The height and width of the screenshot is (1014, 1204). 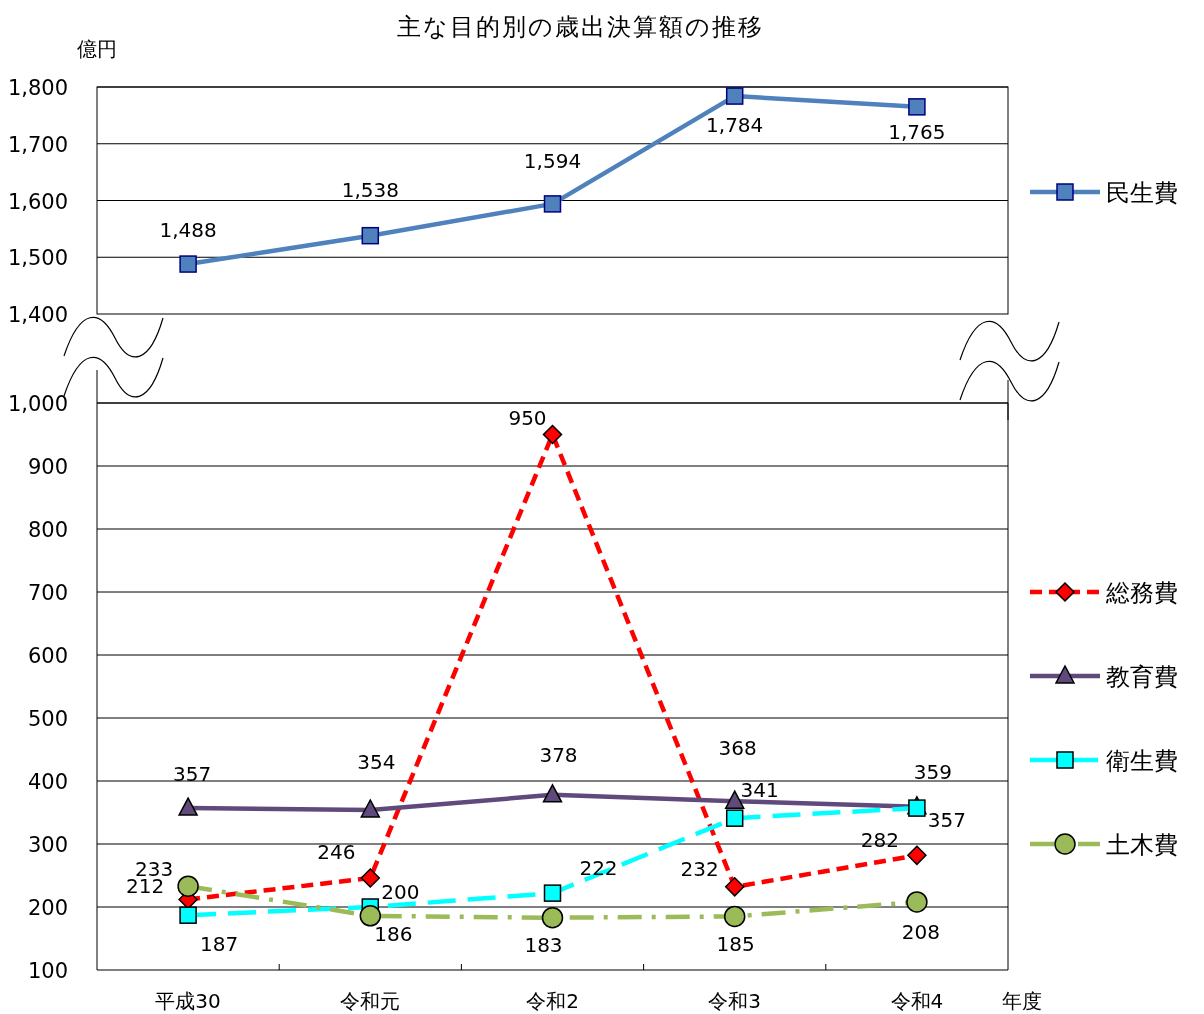 What do you see at coordinates (699, 868) in the screenshot?
I see `data-label: 232` at bounding box center [699, 868].